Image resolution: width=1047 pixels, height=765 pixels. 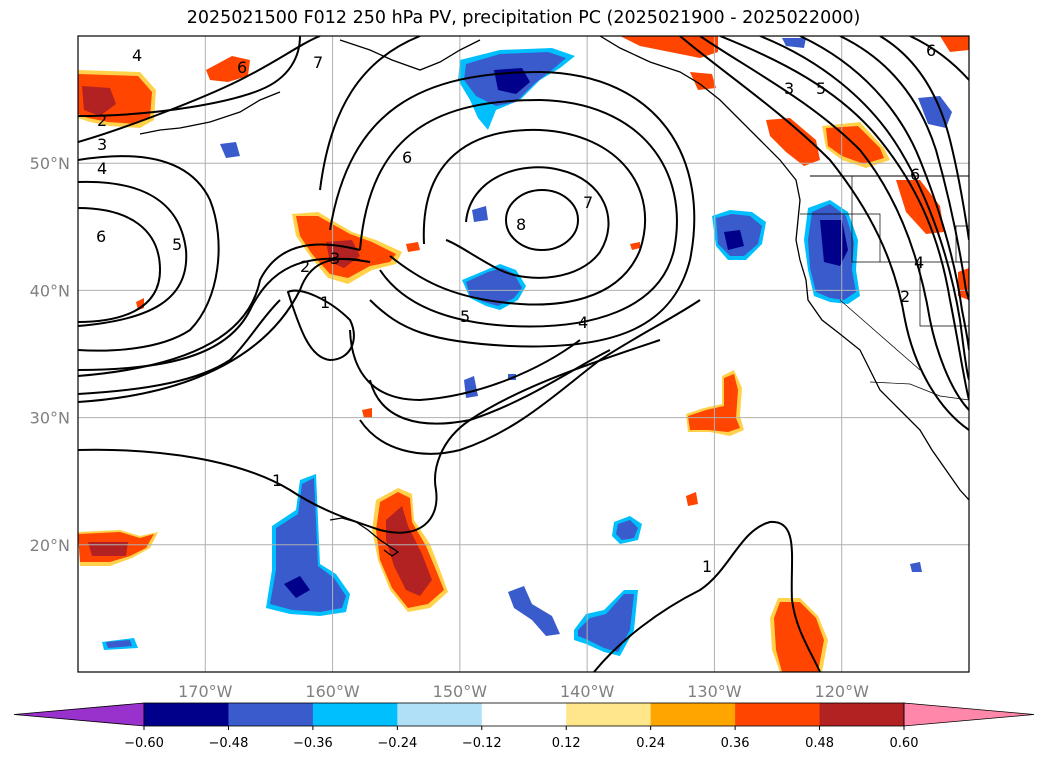 What do you see at coordinates (919, 391) in the screenshot?
I see `border-us-mexico` at bounding box center [919, 391].